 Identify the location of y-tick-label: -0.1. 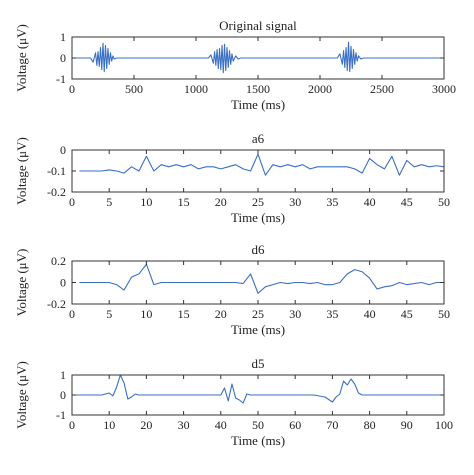
(56, 171).